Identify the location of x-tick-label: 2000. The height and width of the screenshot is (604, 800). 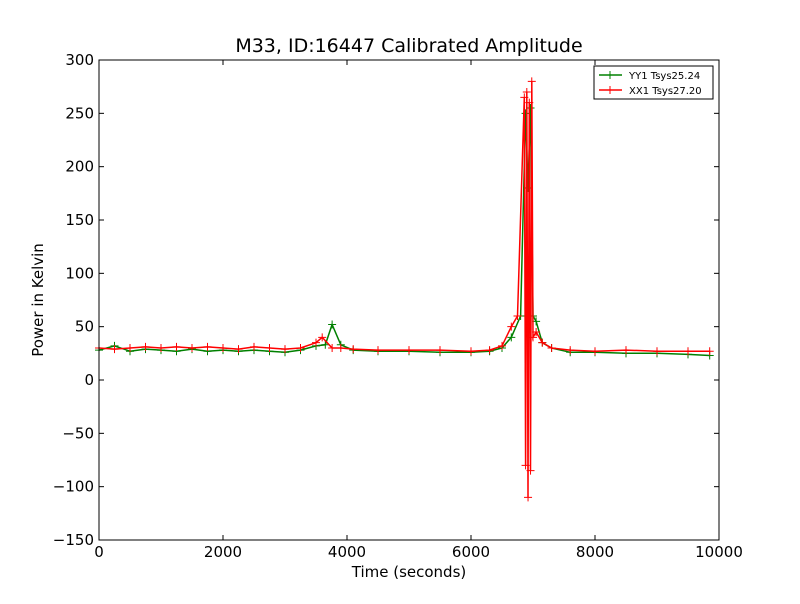
(223, 552).